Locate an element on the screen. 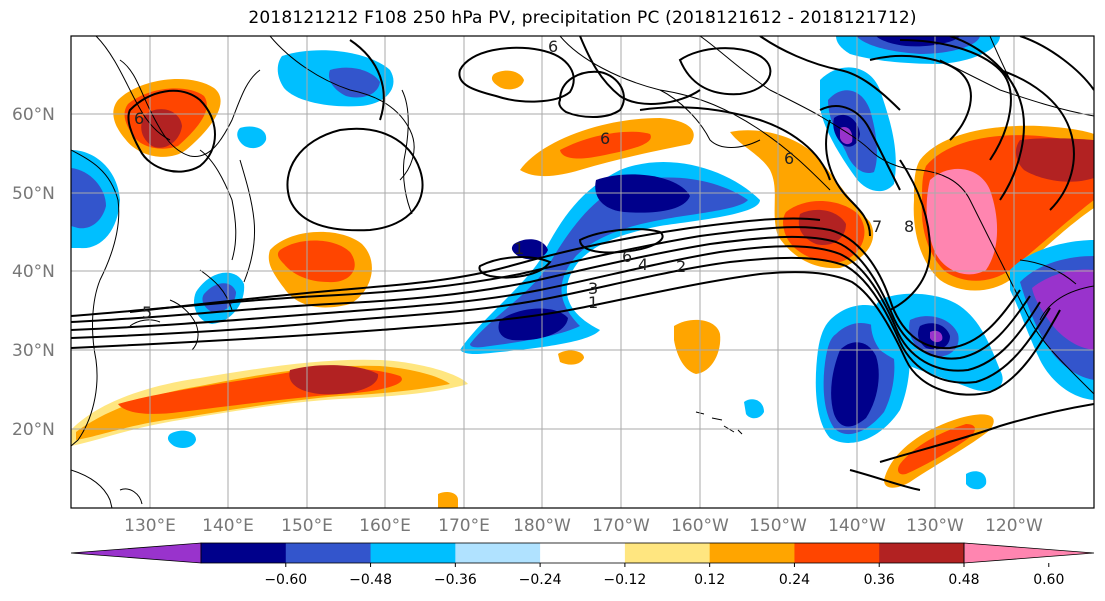 This screenshot has width=1105, height=601. lon-label: 130°E is located at coordinates (150, 526).